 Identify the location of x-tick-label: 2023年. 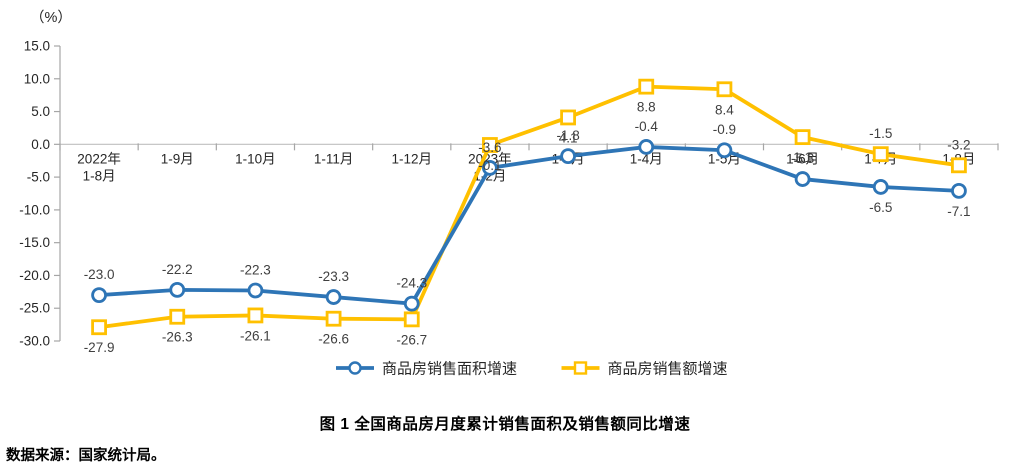
(490, 158).